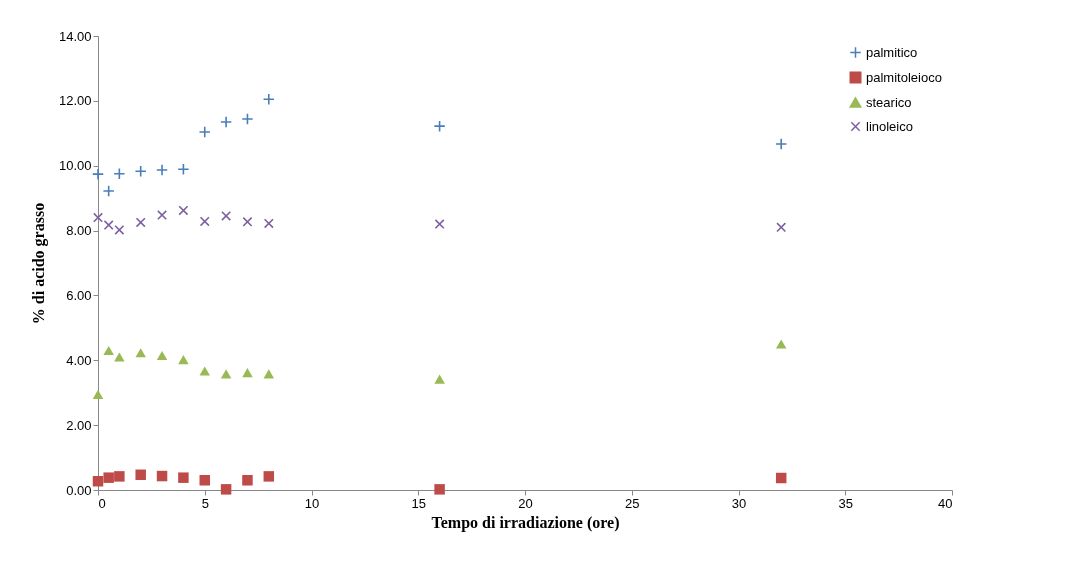  I want to click on legend-label: palmitoleioco, so click(904, 77).